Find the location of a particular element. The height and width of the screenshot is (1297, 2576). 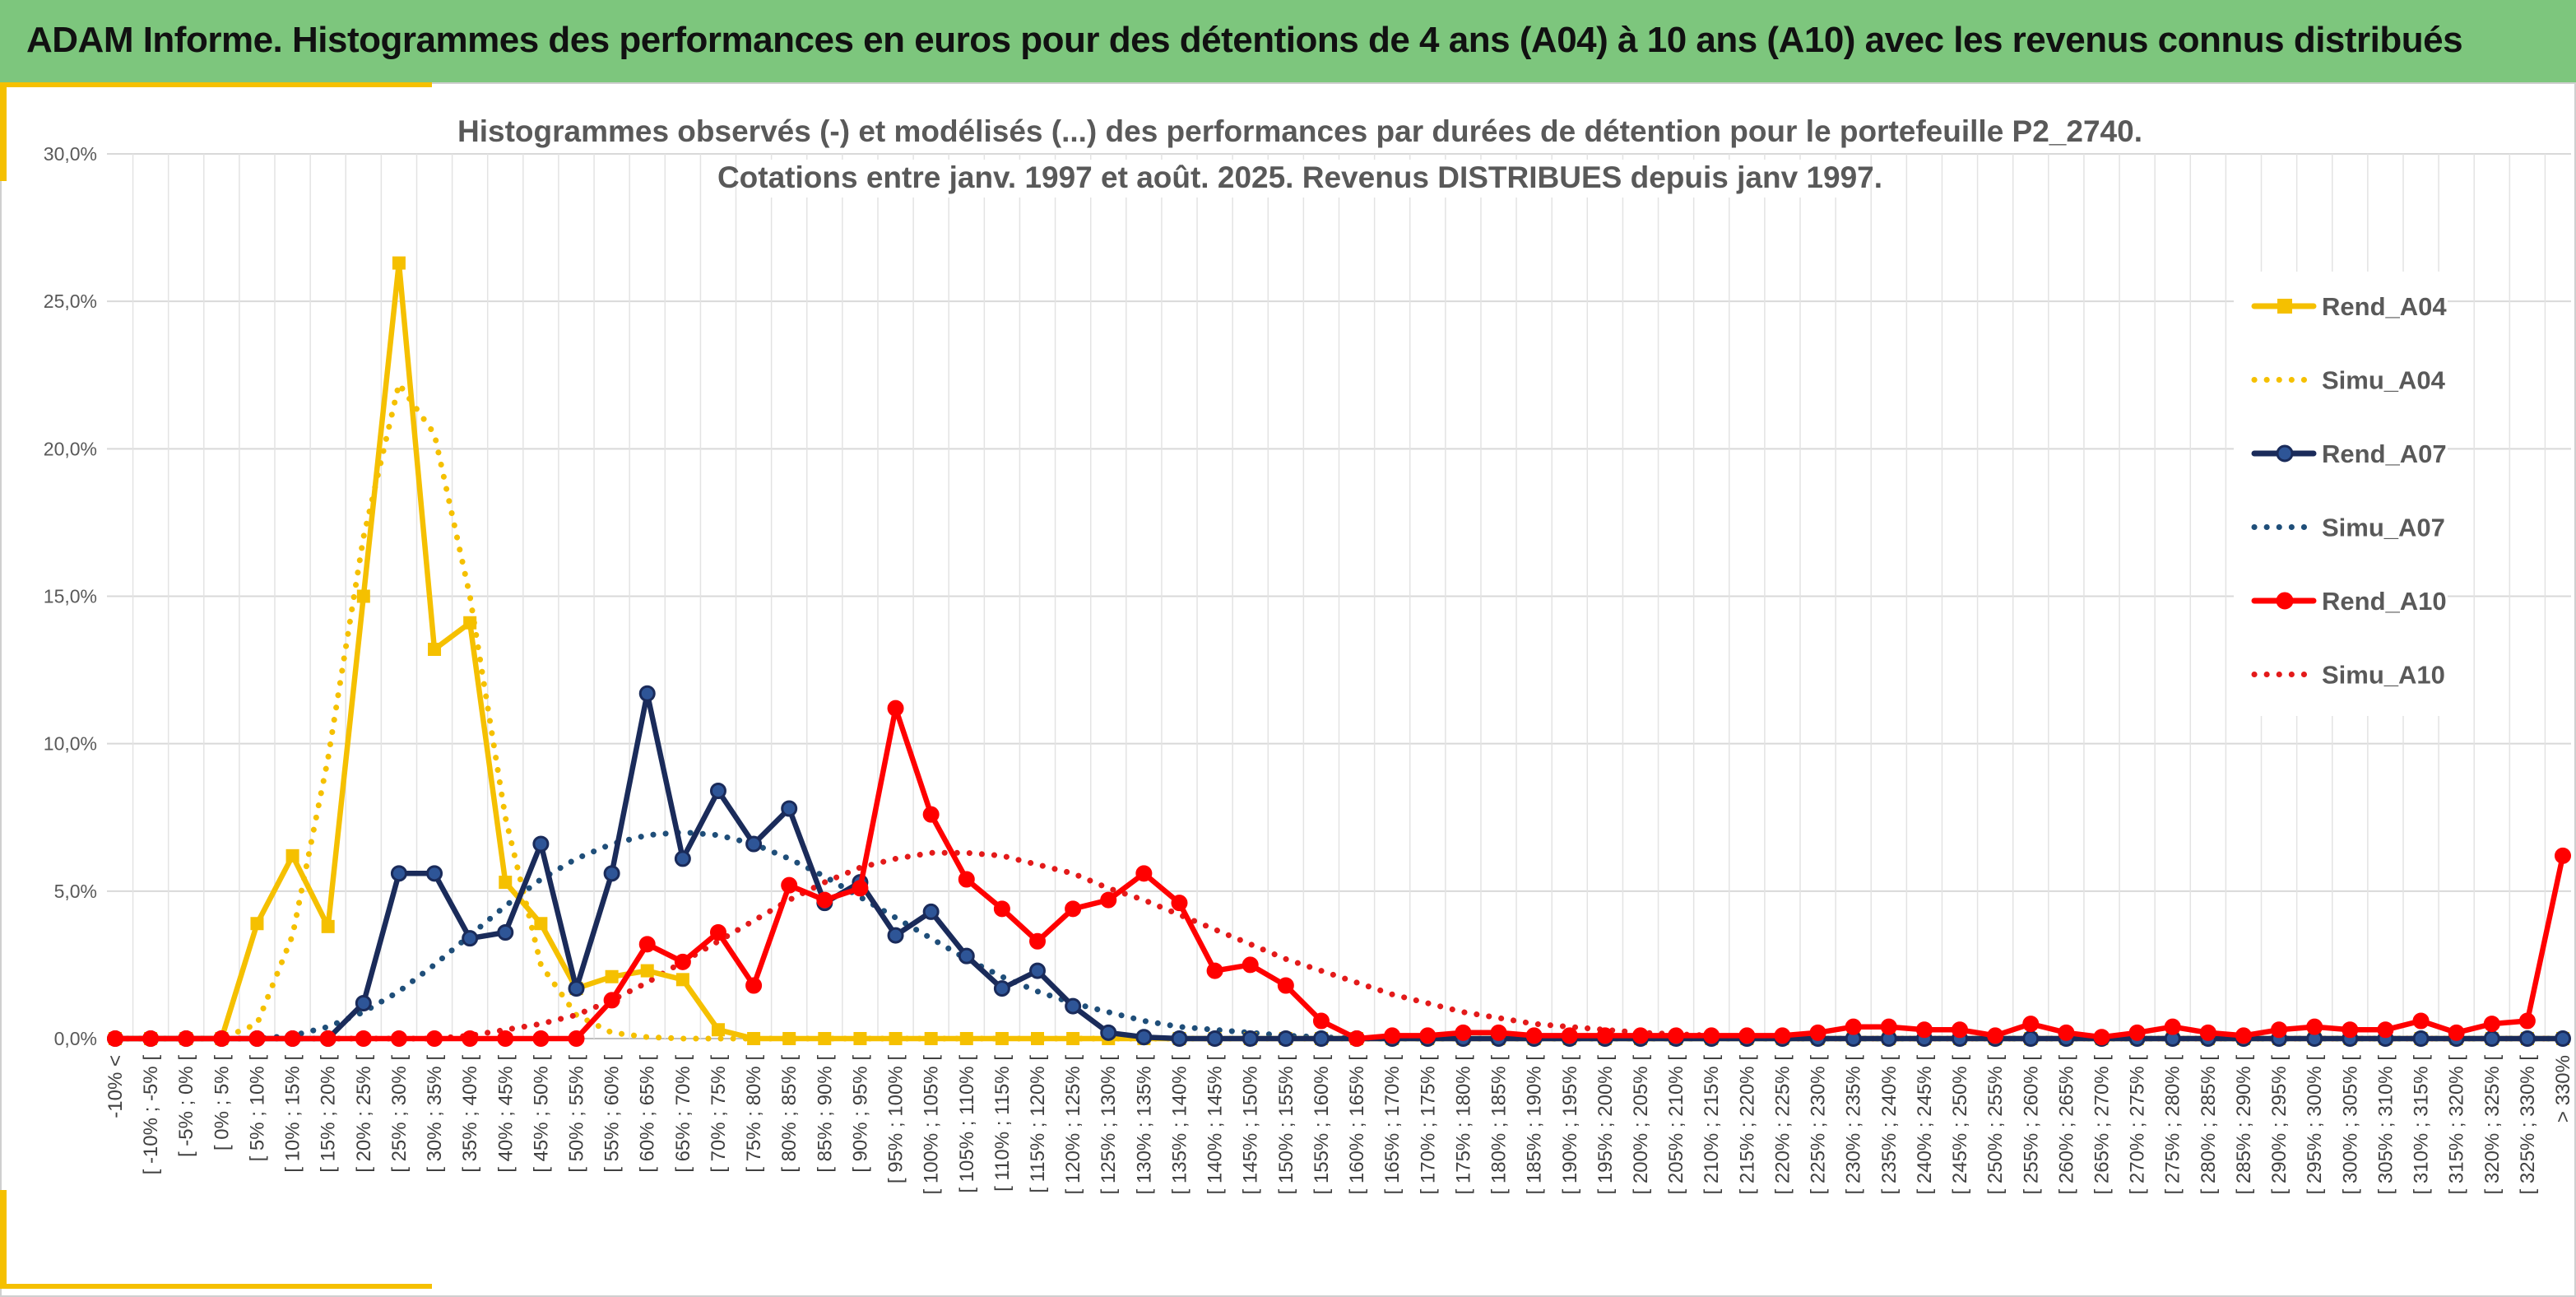

y-tick-label: 5,0% is located at coordinates (75, 892).